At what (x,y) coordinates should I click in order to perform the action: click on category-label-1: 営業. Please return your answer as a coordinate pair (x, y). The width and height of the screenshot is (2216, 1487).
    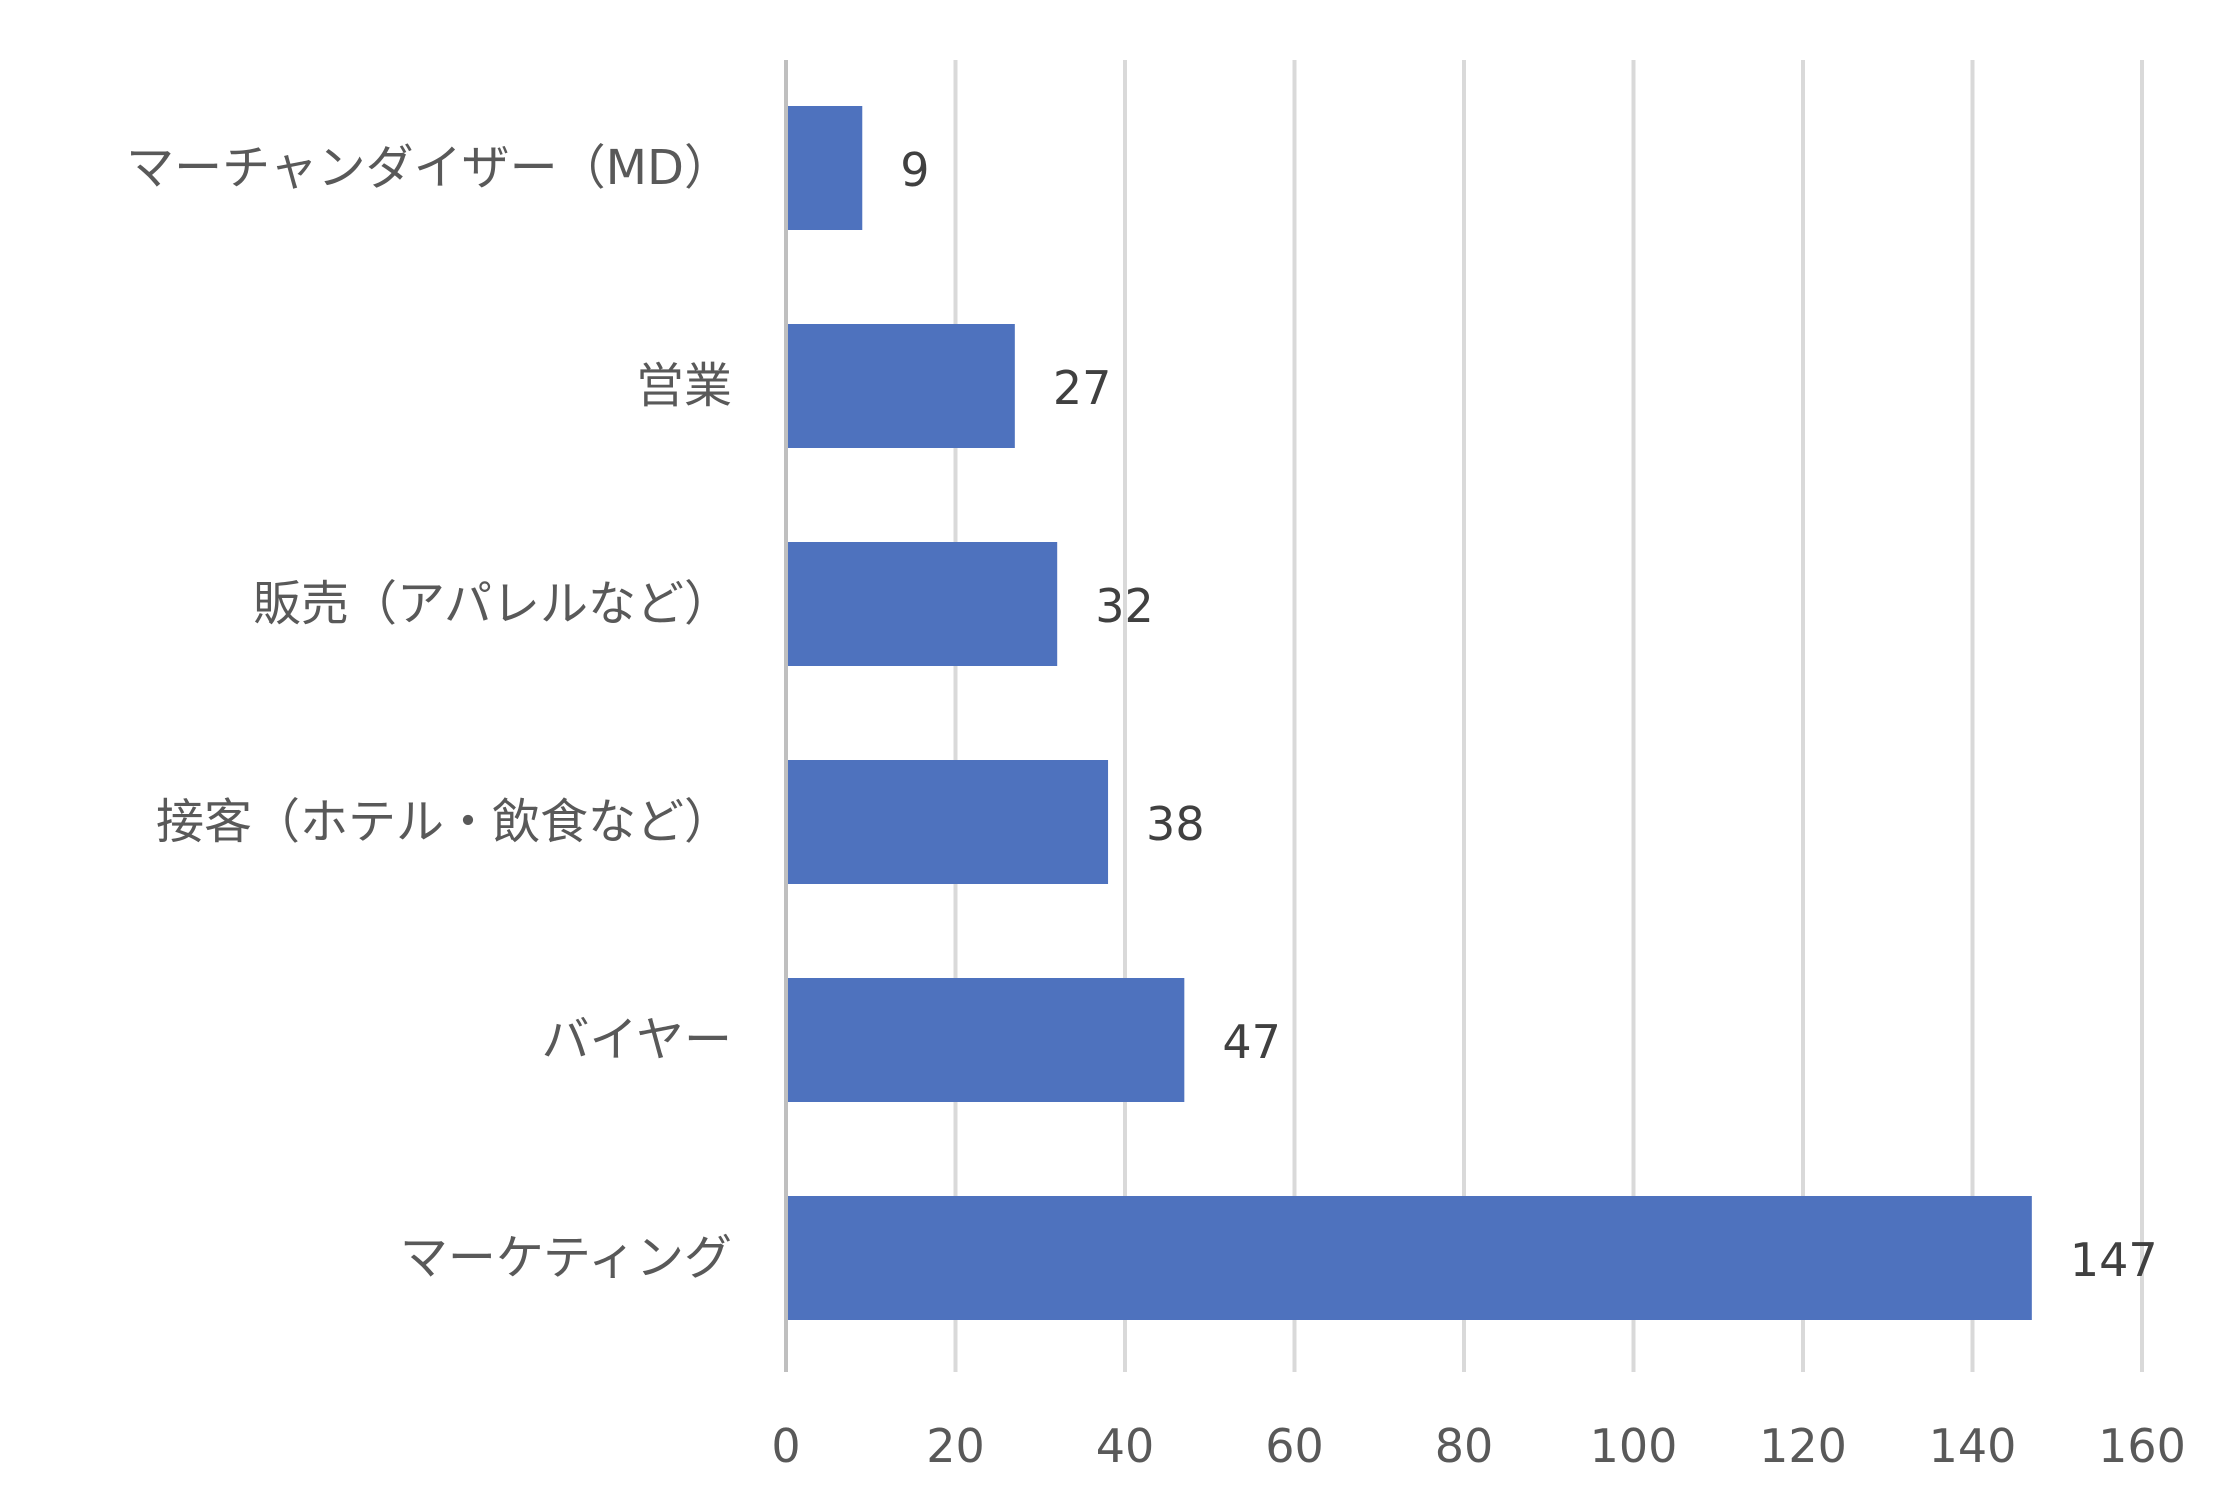
    Looking at the image, I should click on (684, 386).